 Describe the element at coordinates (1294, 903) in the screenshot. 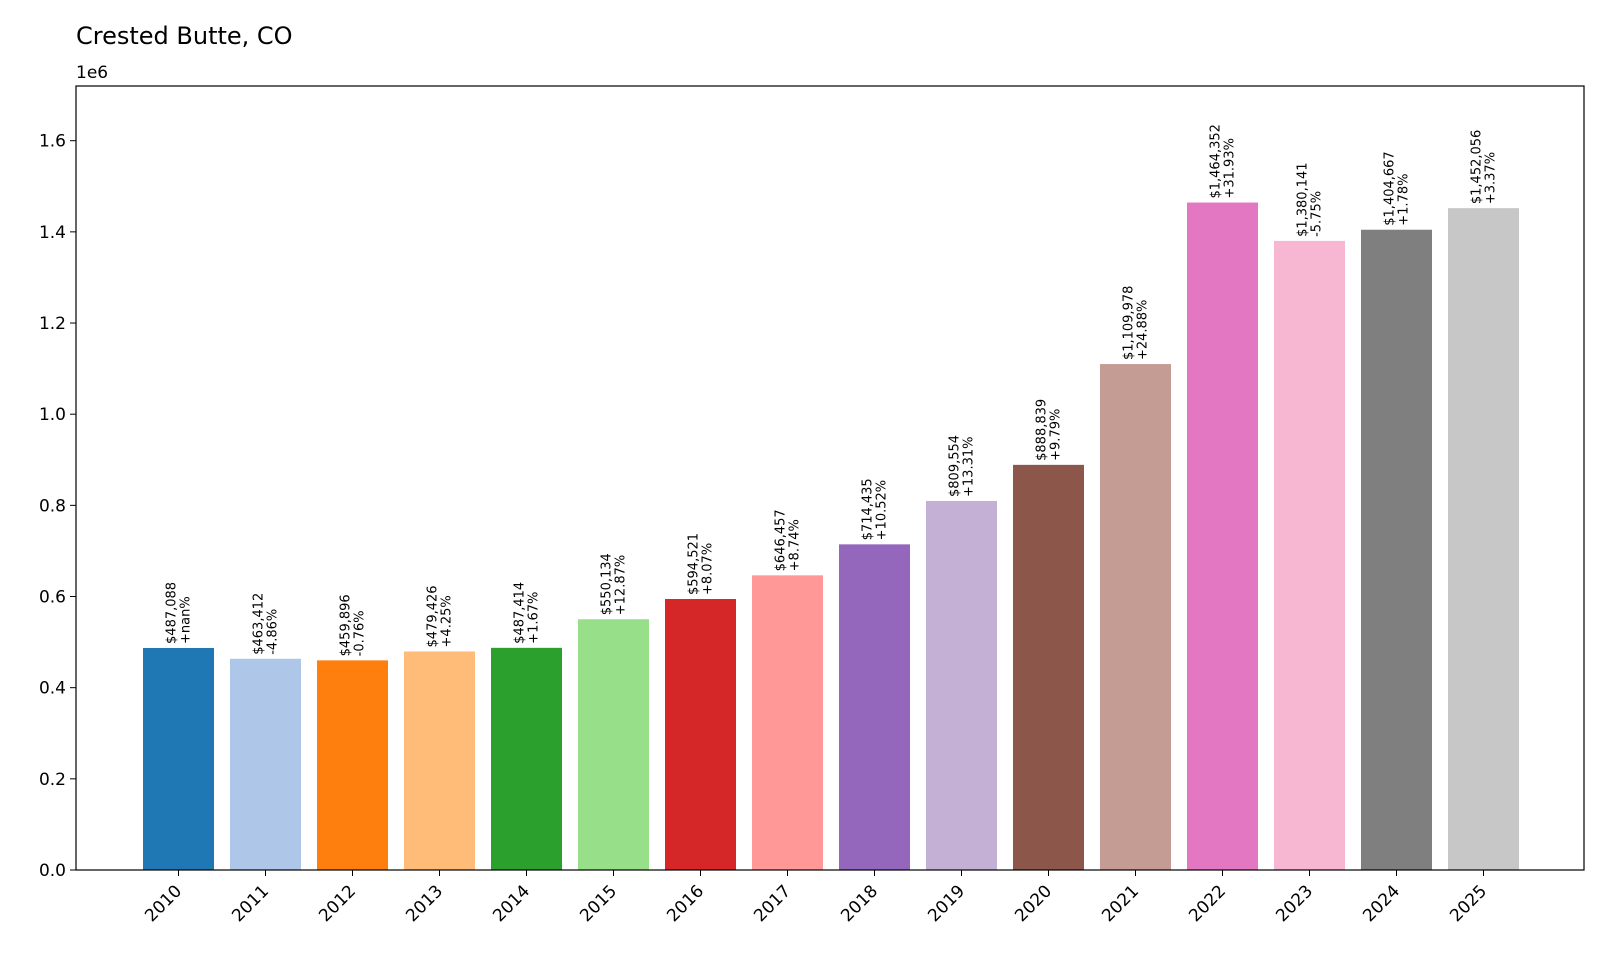

I see `x-tick-label-2023: 2023` at that location.